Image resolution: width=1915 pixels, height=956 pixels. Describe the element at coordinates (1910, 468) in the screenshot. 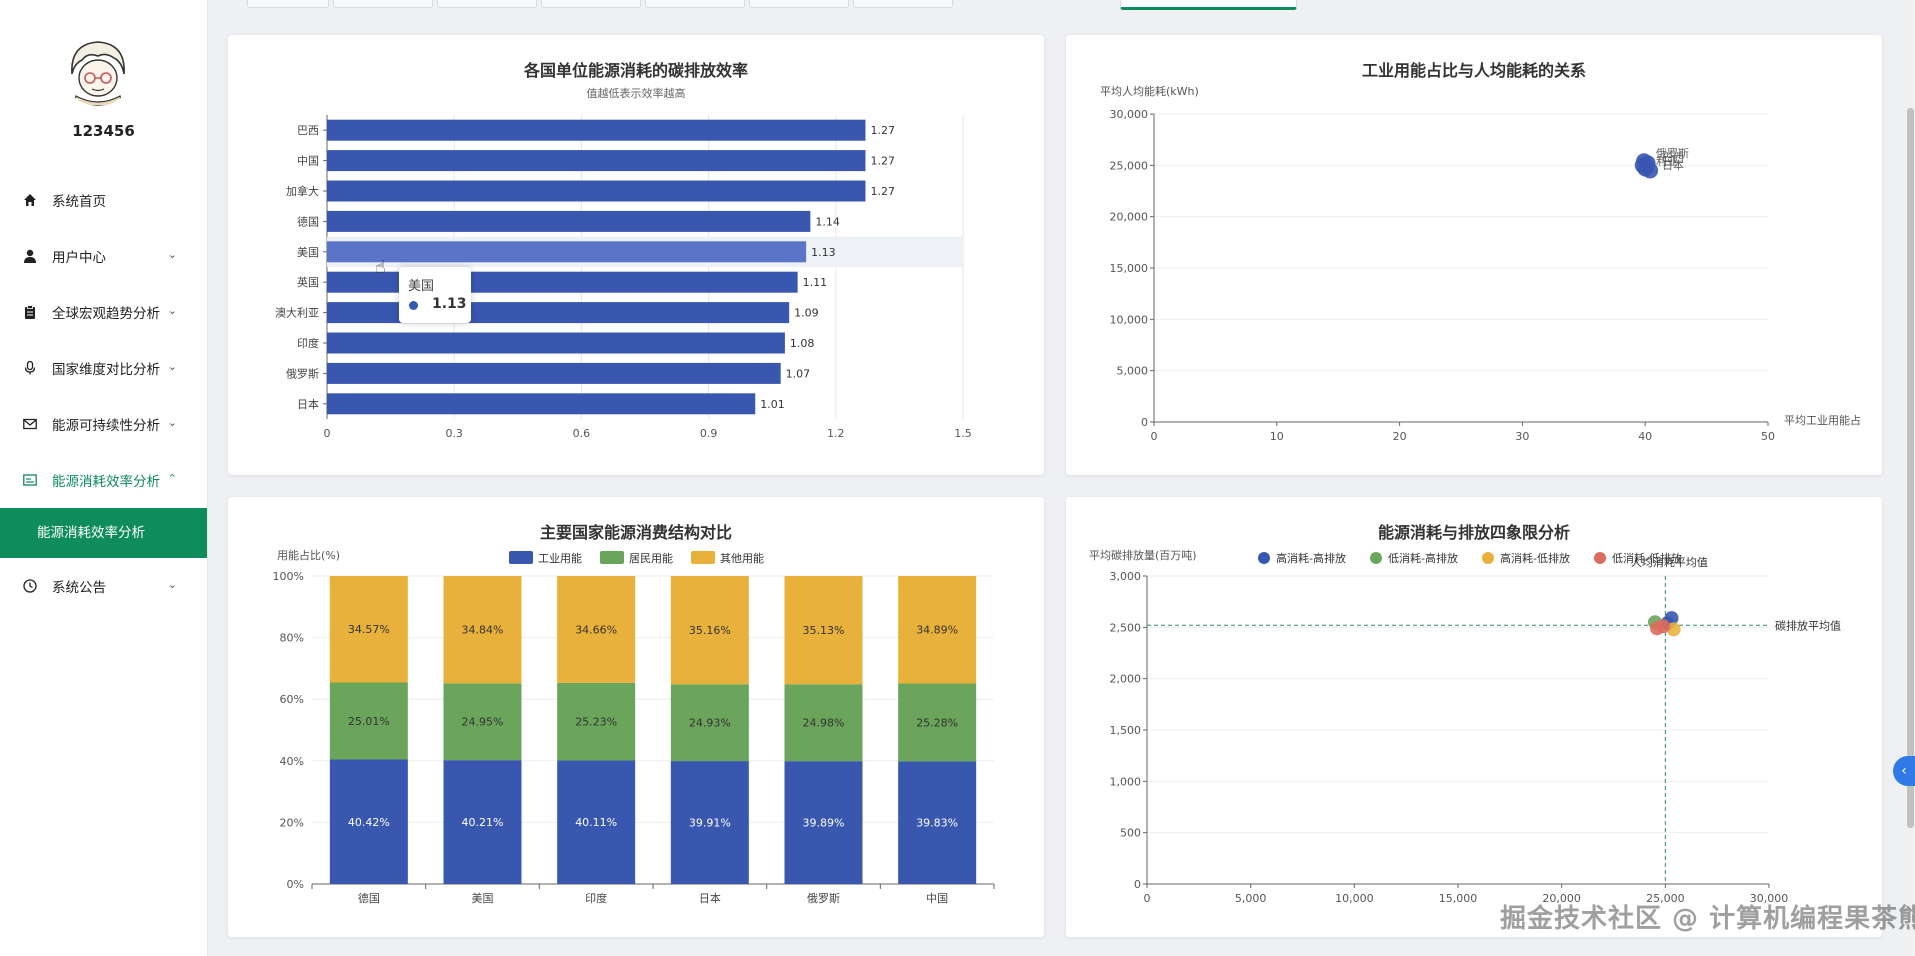

I see `scrollbar-thumb` at that location.